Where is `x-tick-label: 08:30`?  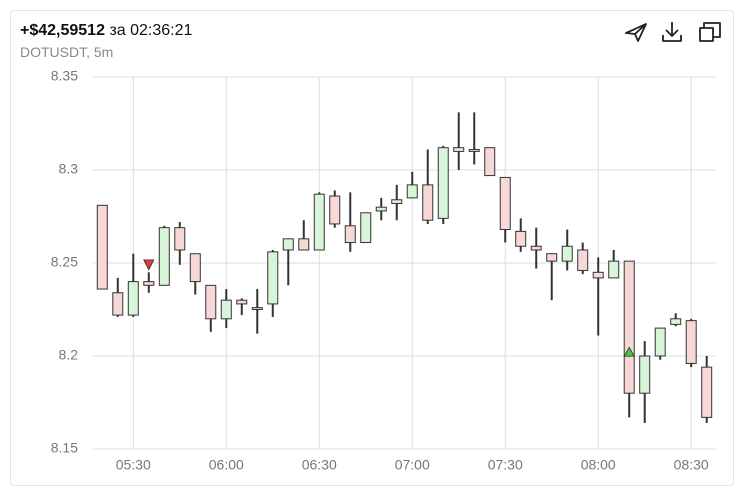 x-tick-label: 08:30 is located at coordinates (691, 465).